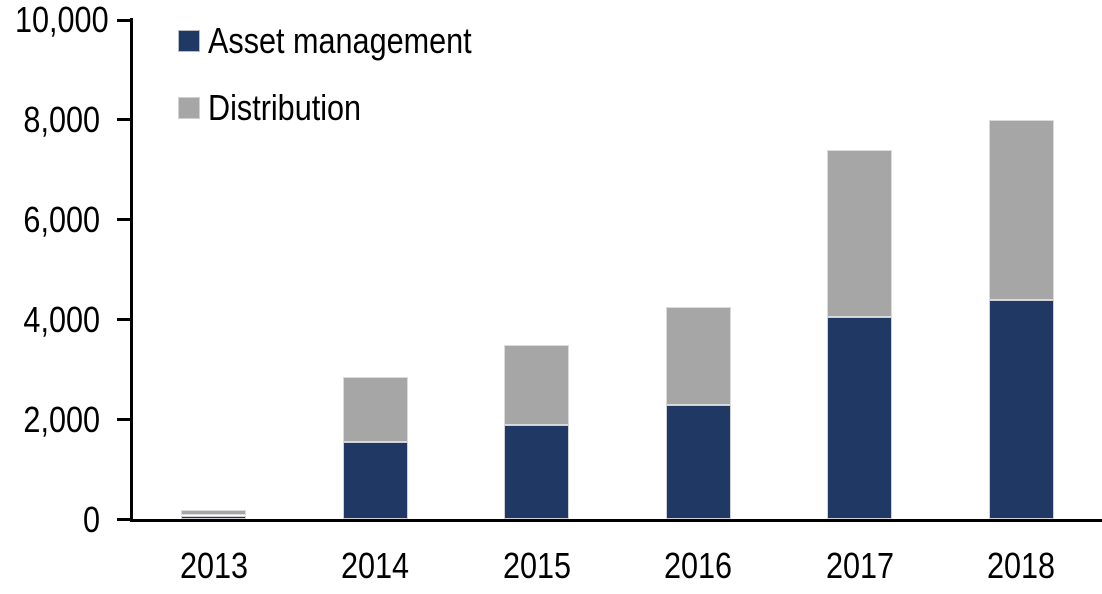 The width and height of the screenshot is (1102, 594). I want to click on x-axis-label-2017: 2017, so click(859, 565).